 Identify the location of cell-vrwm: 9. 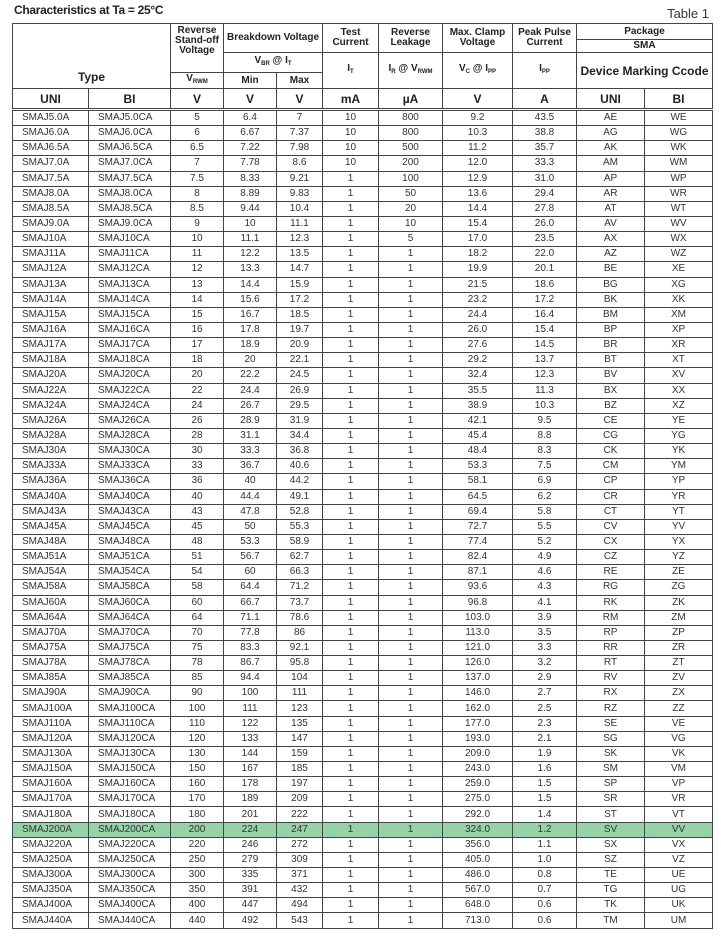
(197, 224).